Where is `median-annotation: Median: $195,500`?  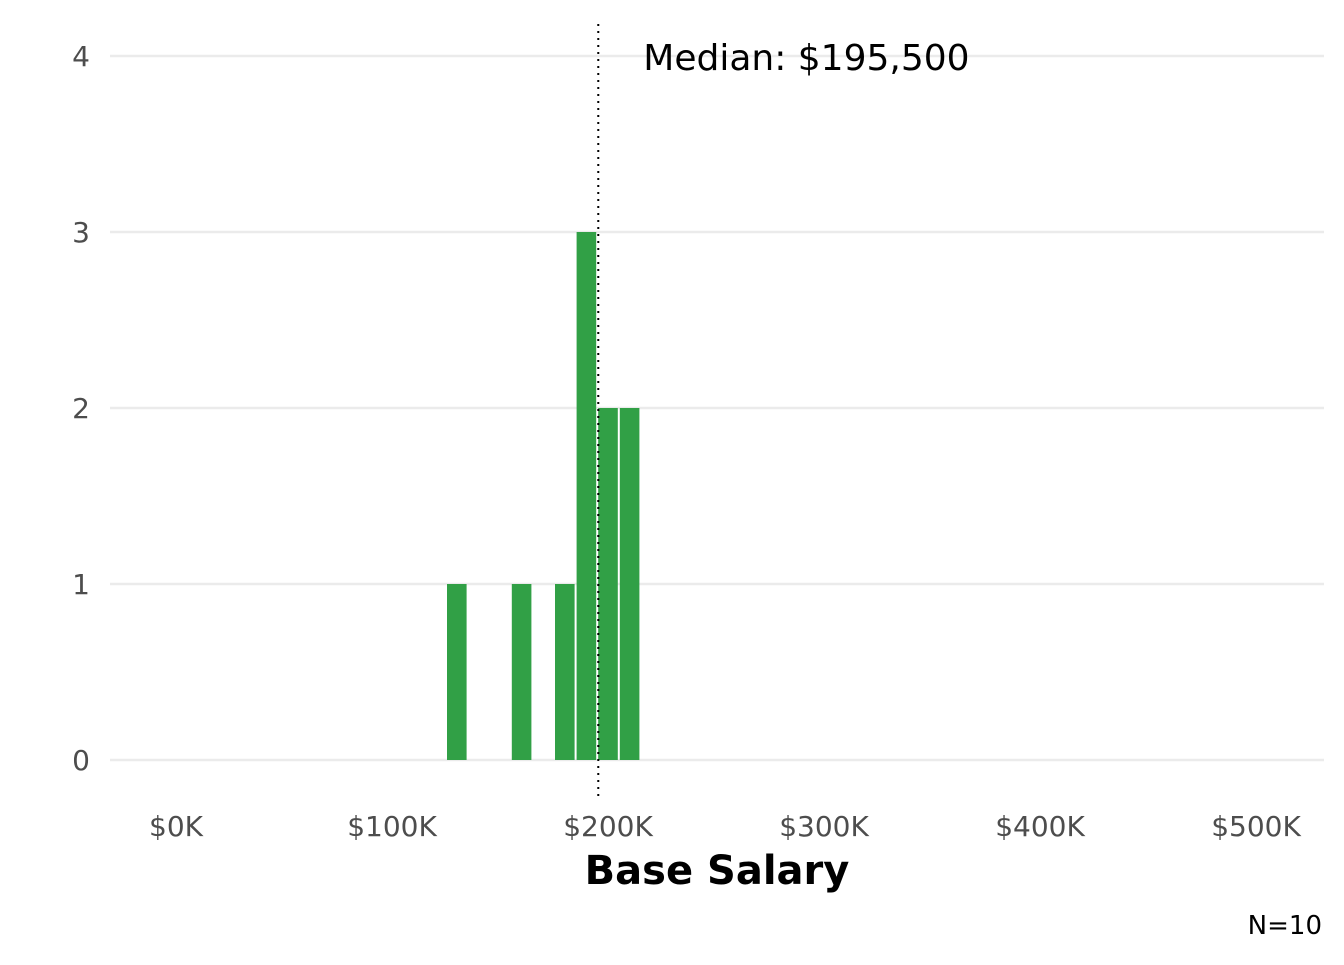
median-annotation: Median: $195,500 is located at coordinates (806, 58).